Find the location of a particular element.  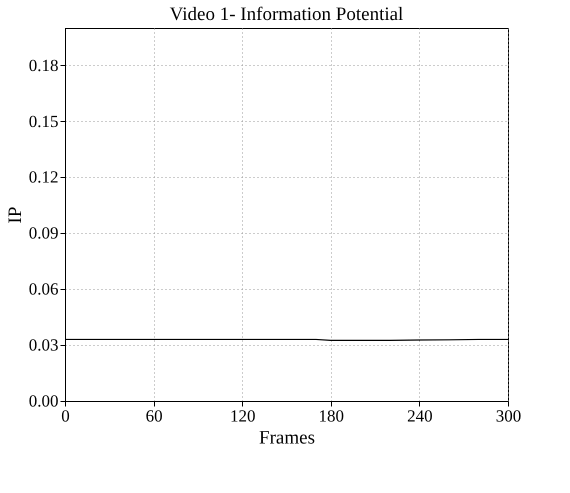

y-tick-label: 0.00 is located at coordinates (43, 401).